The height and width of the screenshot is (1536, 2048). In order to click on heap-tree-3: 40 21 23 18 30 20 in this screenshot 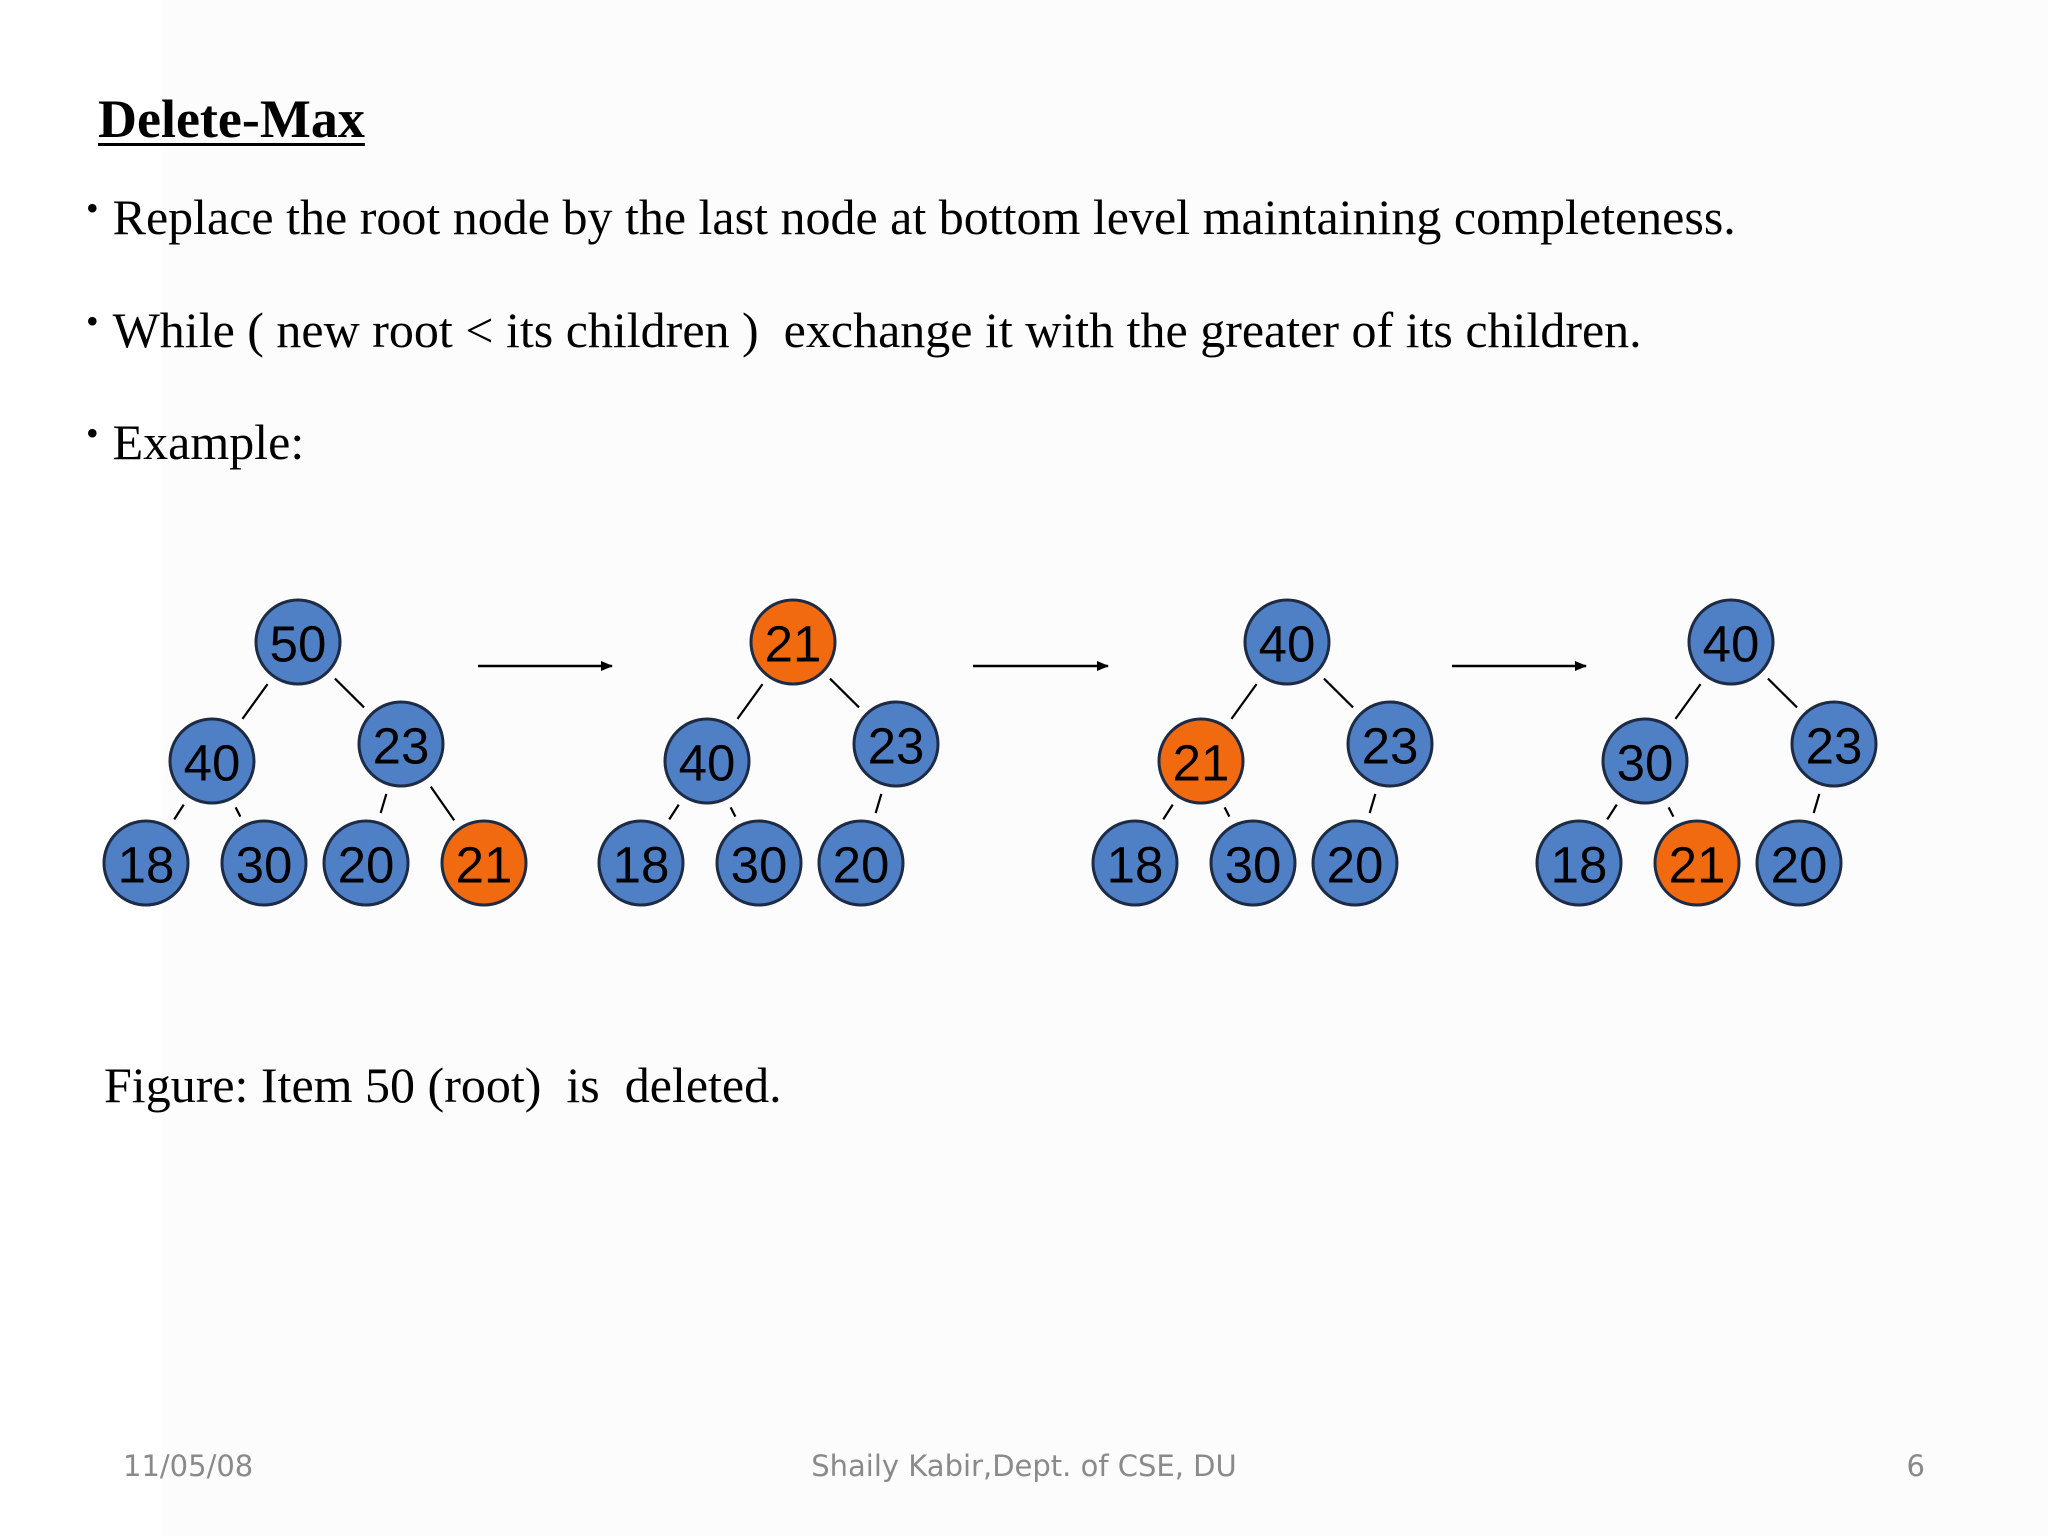, I will do `click(1262, 752)`.